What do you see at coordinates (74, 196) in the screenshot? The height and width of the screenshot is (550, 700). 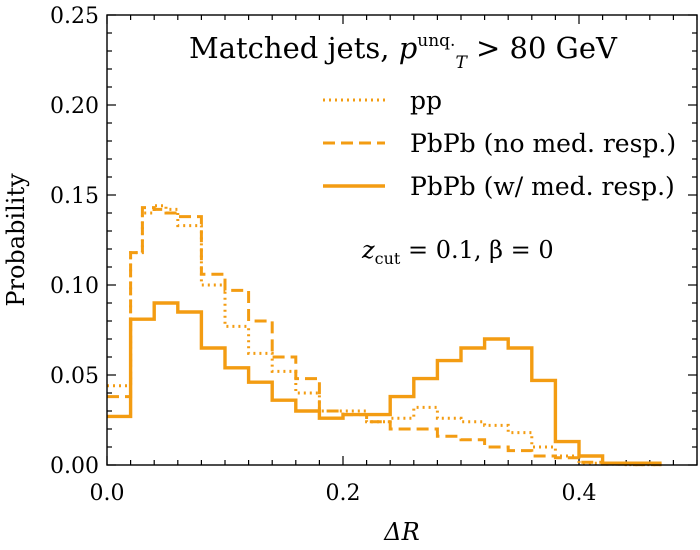 I see `y-tick-label: 0.15` at bounding box center [74, 196].